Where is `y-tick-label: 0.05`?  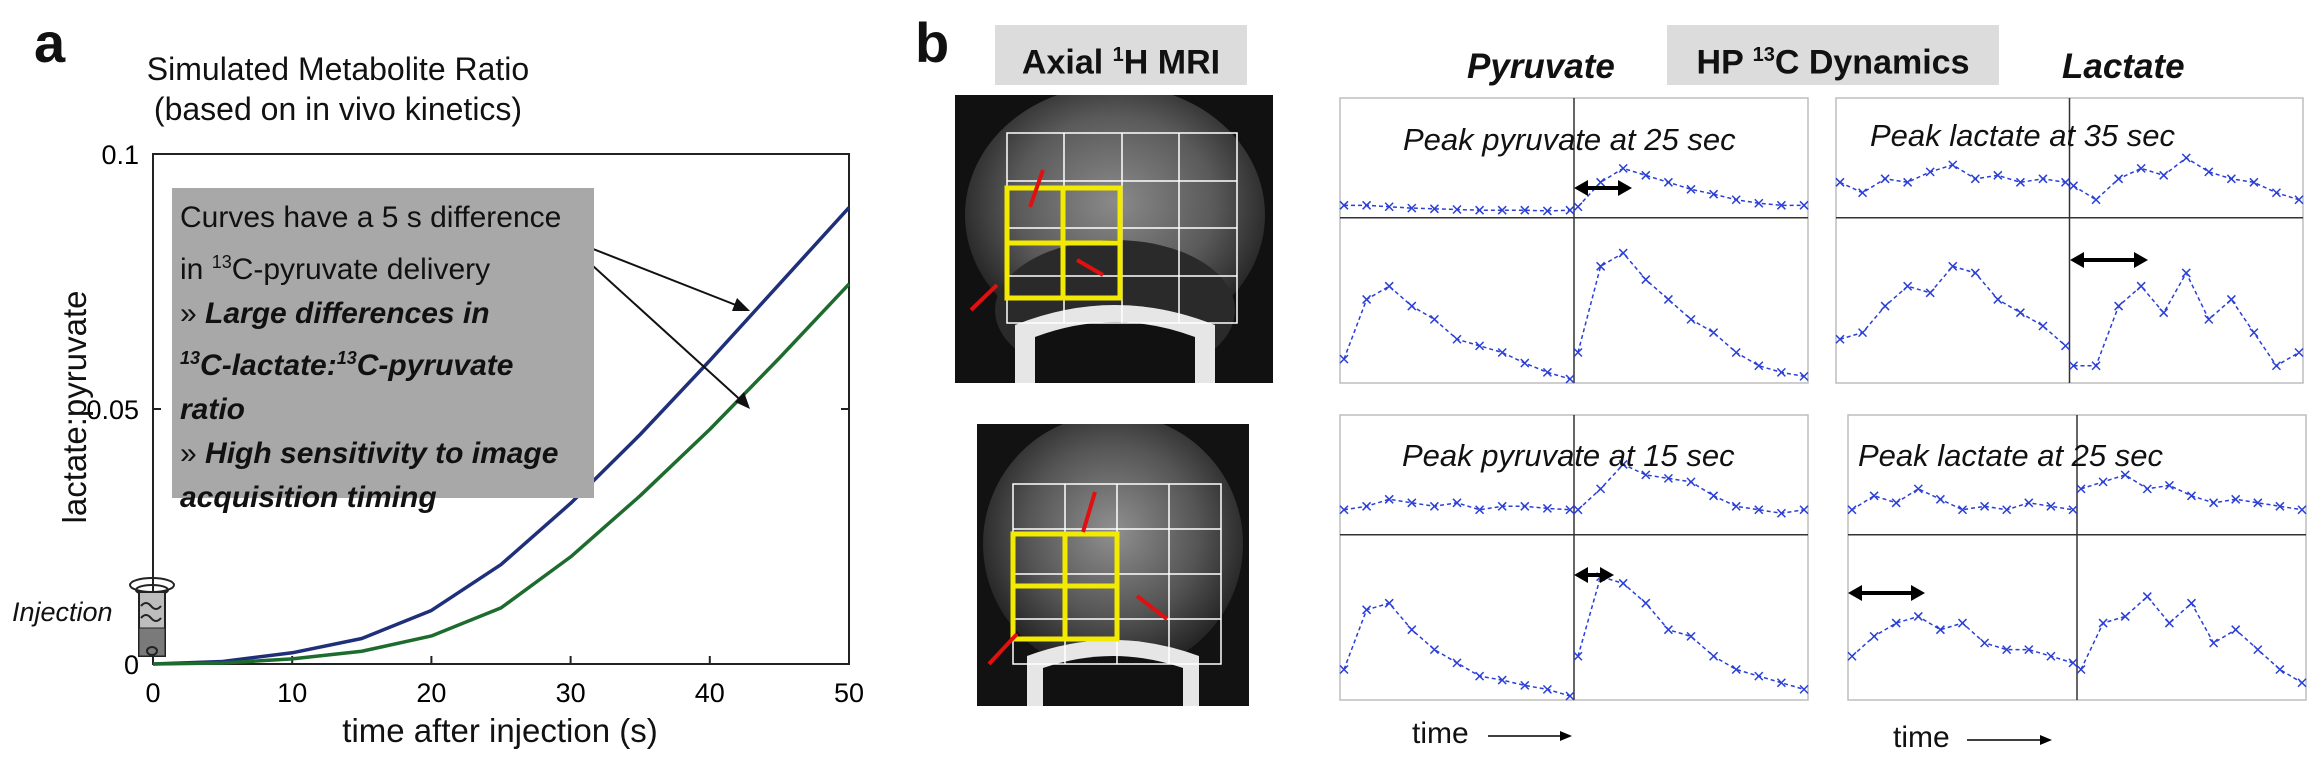 y-tick-label: 0.05 is located at coordinates (112, 410).